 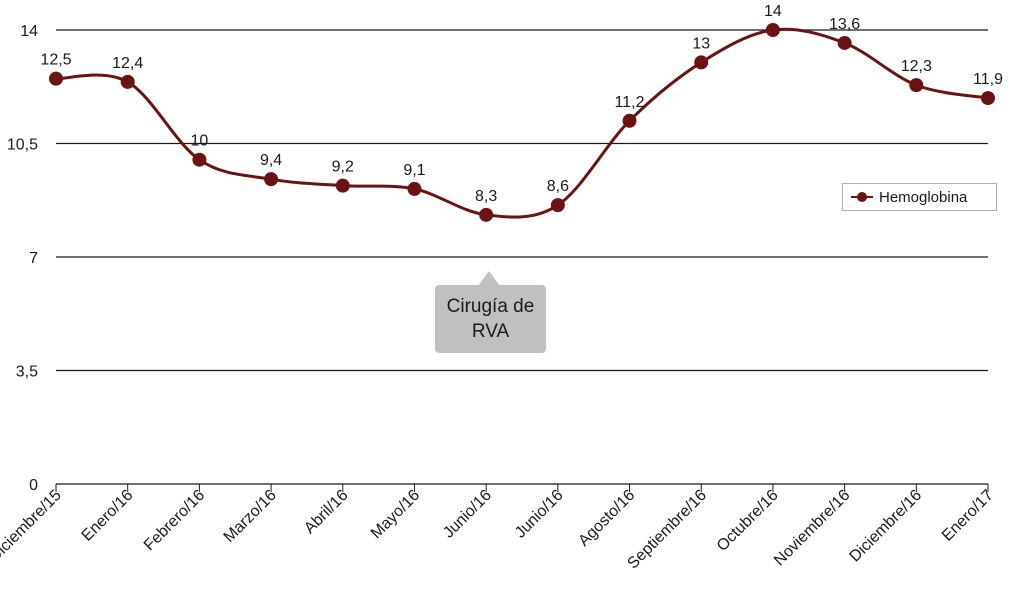 What do you see at coordinates (55, 60) in the screenshot?
I see `data-label: 12,5` at bounding box center [55, 60].